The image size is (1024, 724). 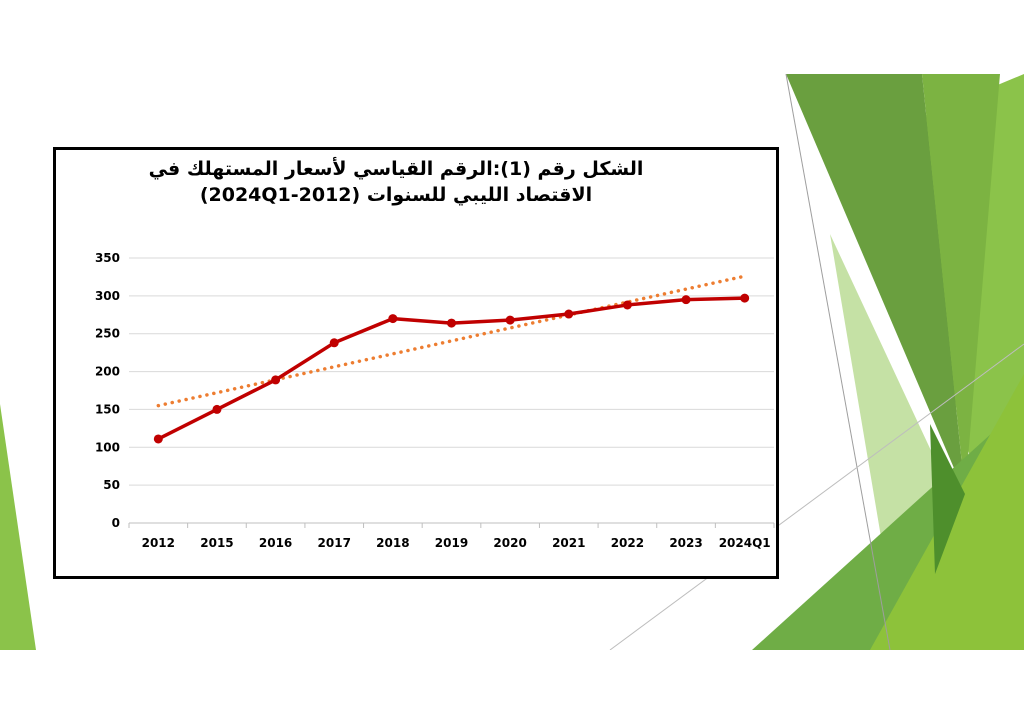 What do you see at coordinates (509, 543) in the screenshot?
I see `x-tick-label: 2020` at bounding box center [509, 543].